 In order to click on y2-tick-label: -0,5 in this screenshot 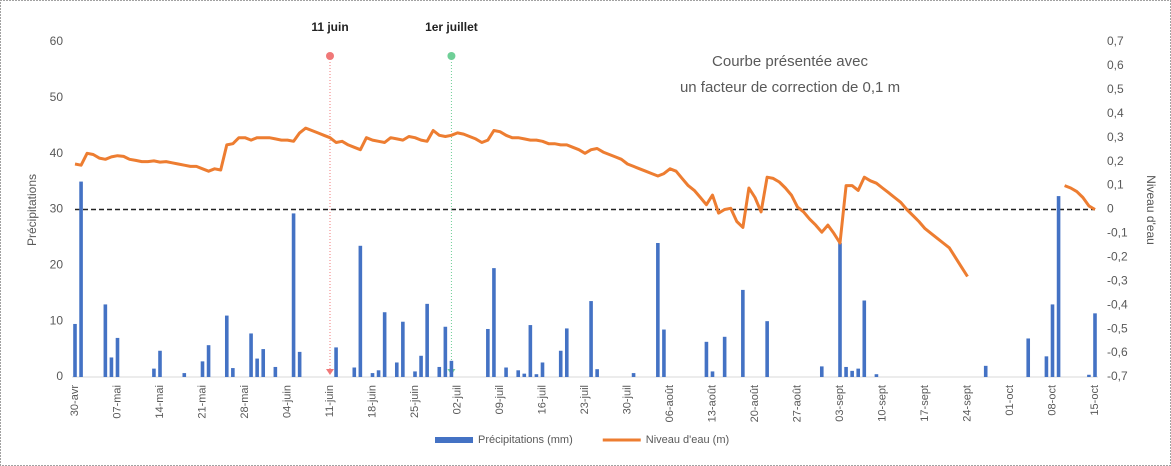, I will do `click(1117, 328)`.